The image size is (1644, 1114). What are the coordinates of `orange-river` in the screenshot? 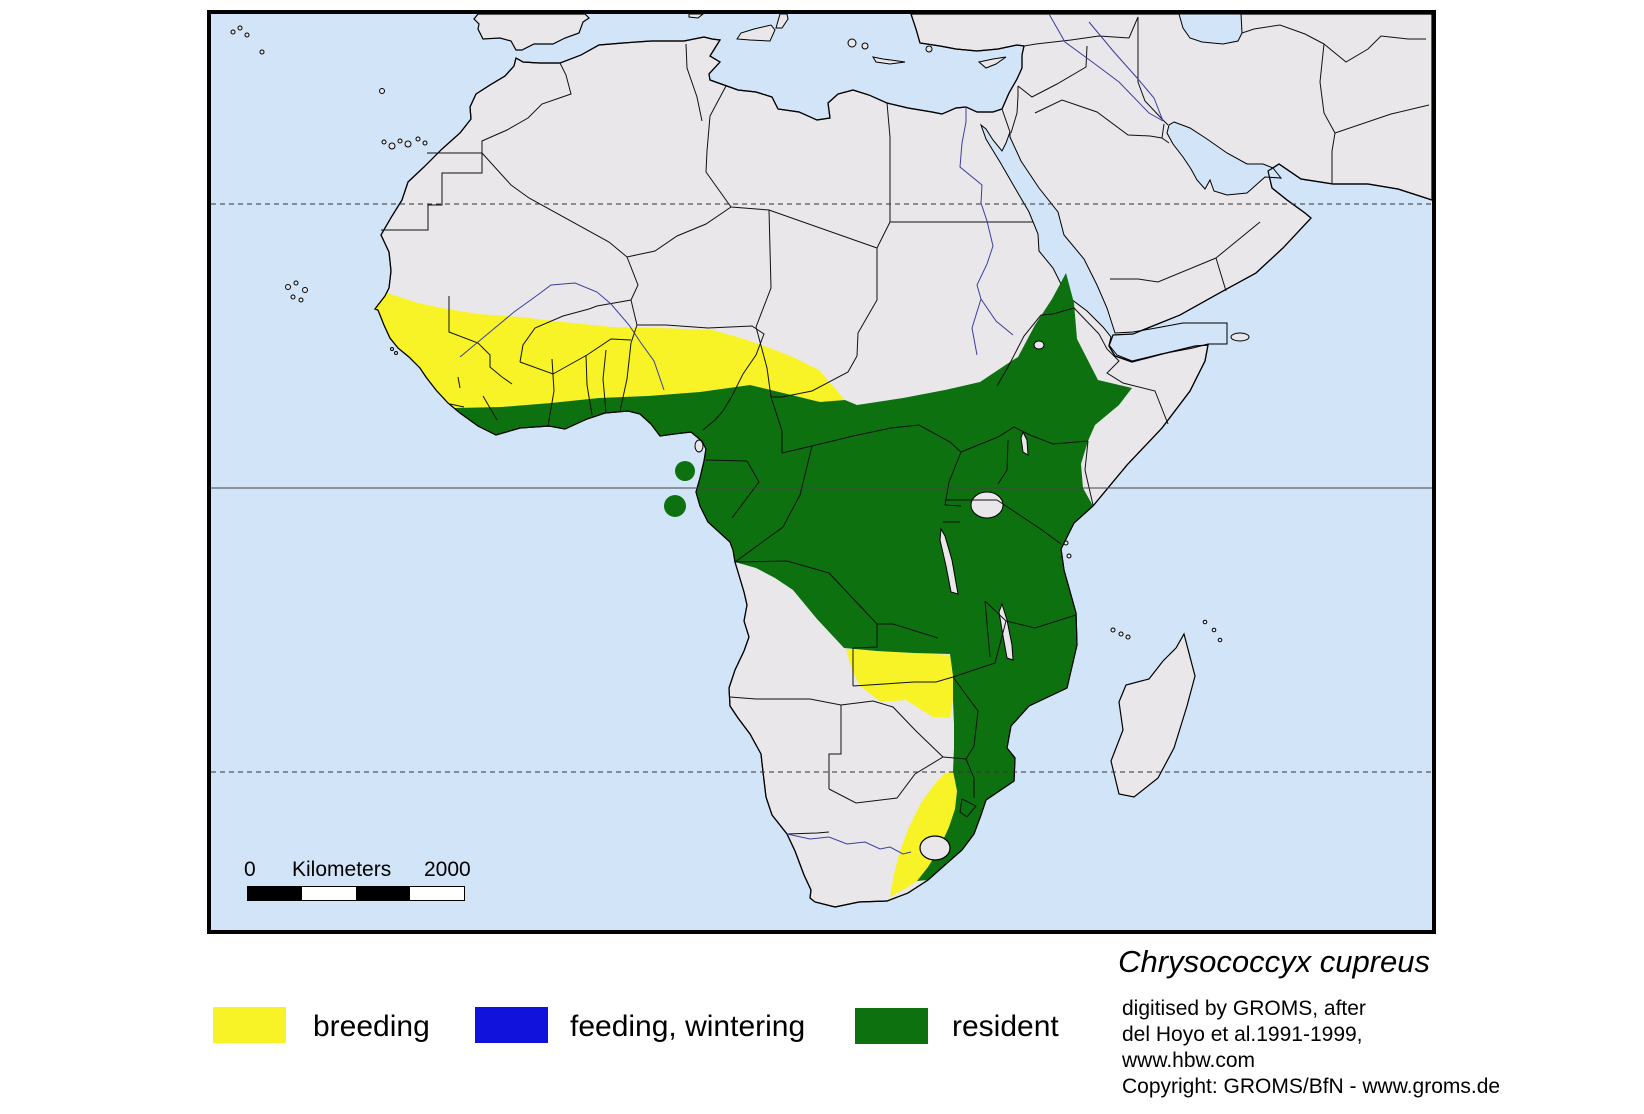 It's located at (849, 844).